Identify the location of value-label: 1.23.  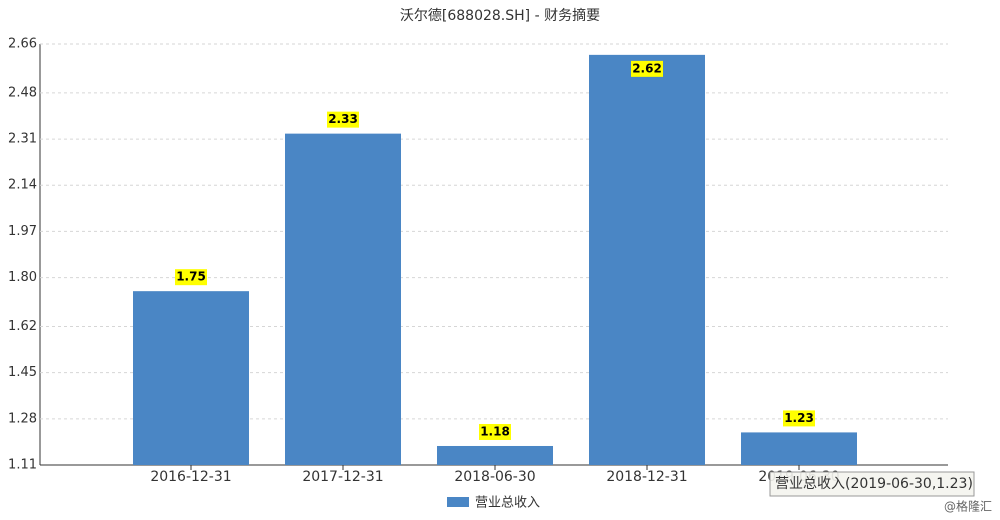
(799, 418).